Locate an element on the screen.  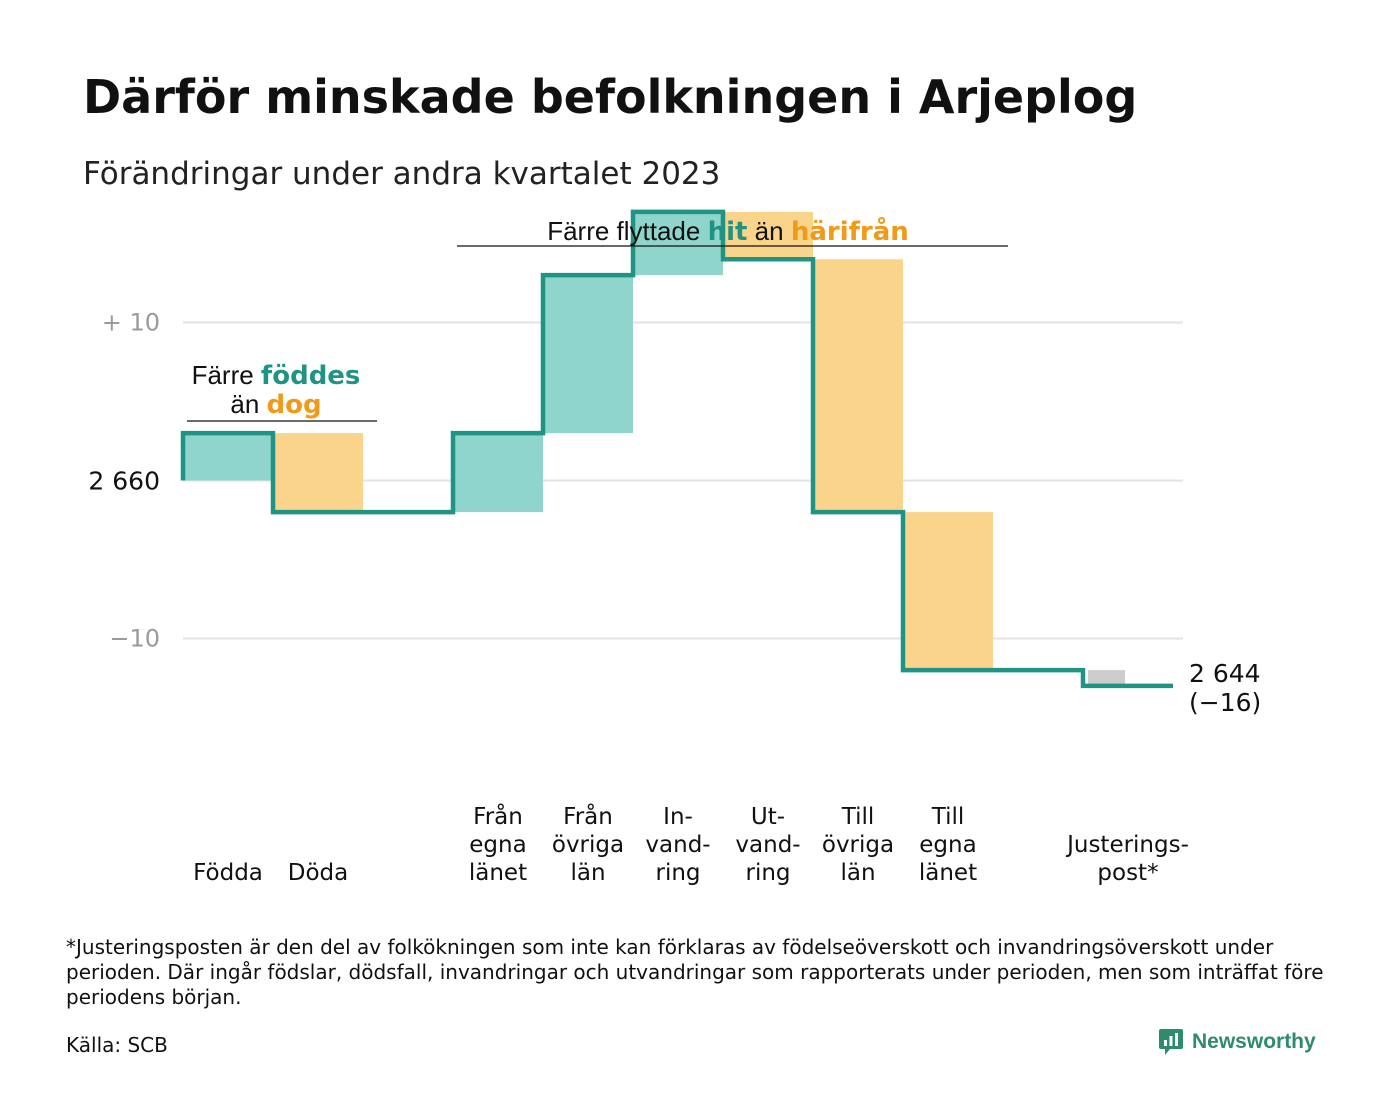
births-deaths-annotation-line: Färre föddes is located at coordinates (276, 375).